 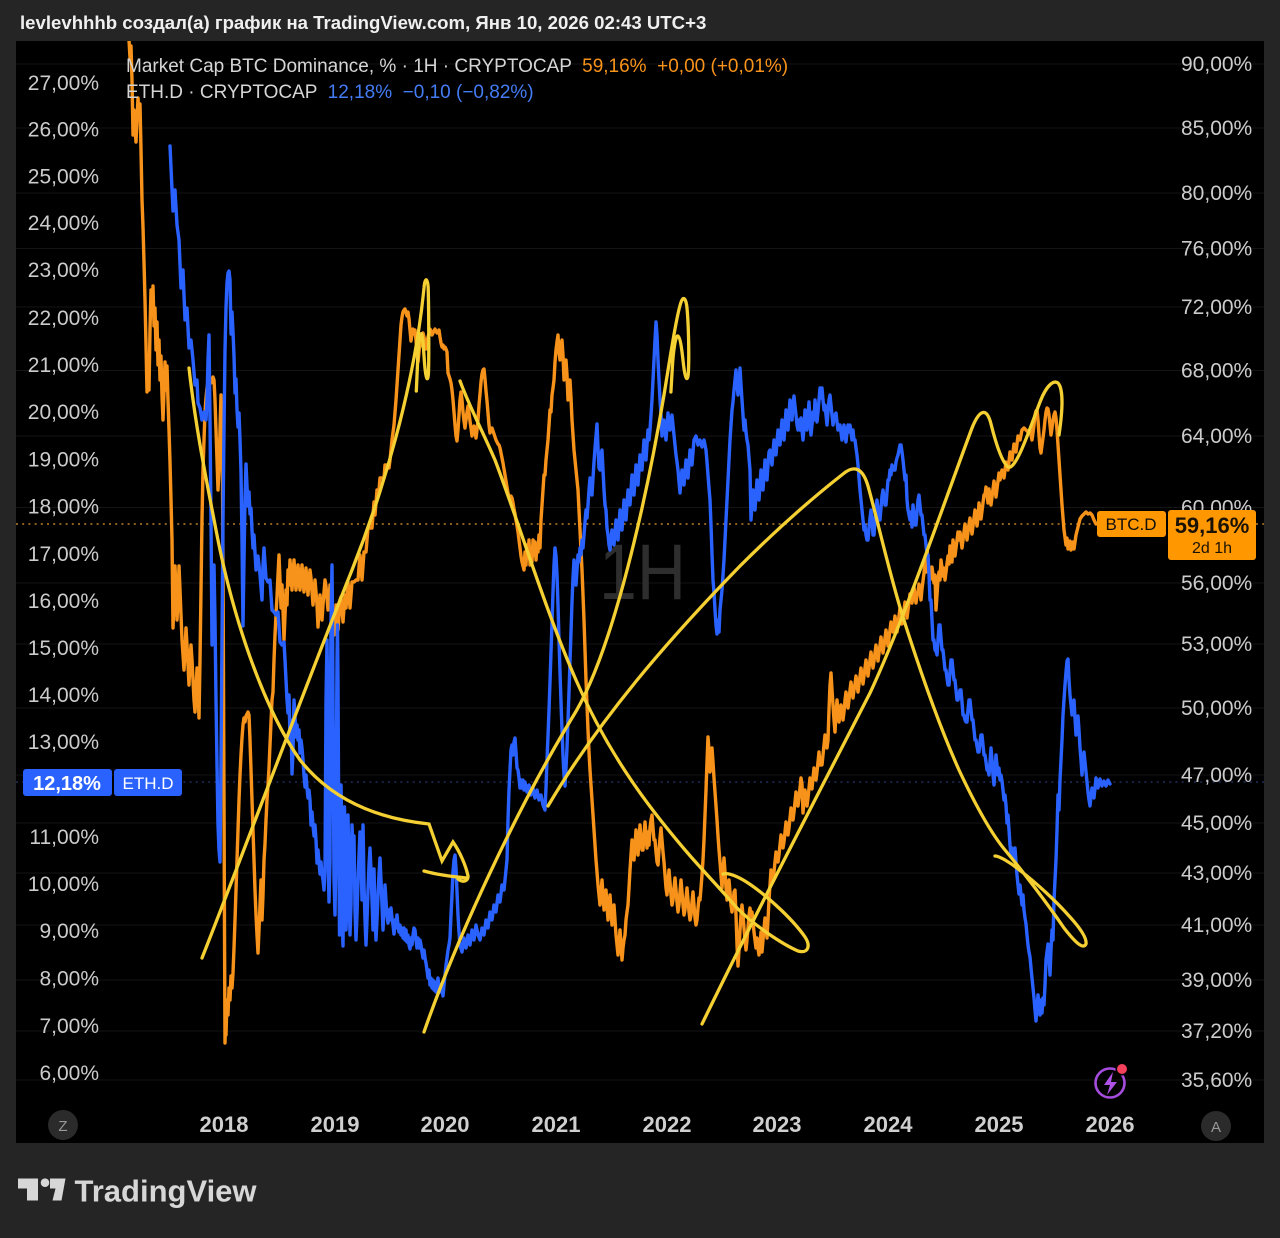 What do you see at coordinates (1216, 823) in the screenshot?
I see `svg-text: 45,00%` at bounding box center [1216, 823].